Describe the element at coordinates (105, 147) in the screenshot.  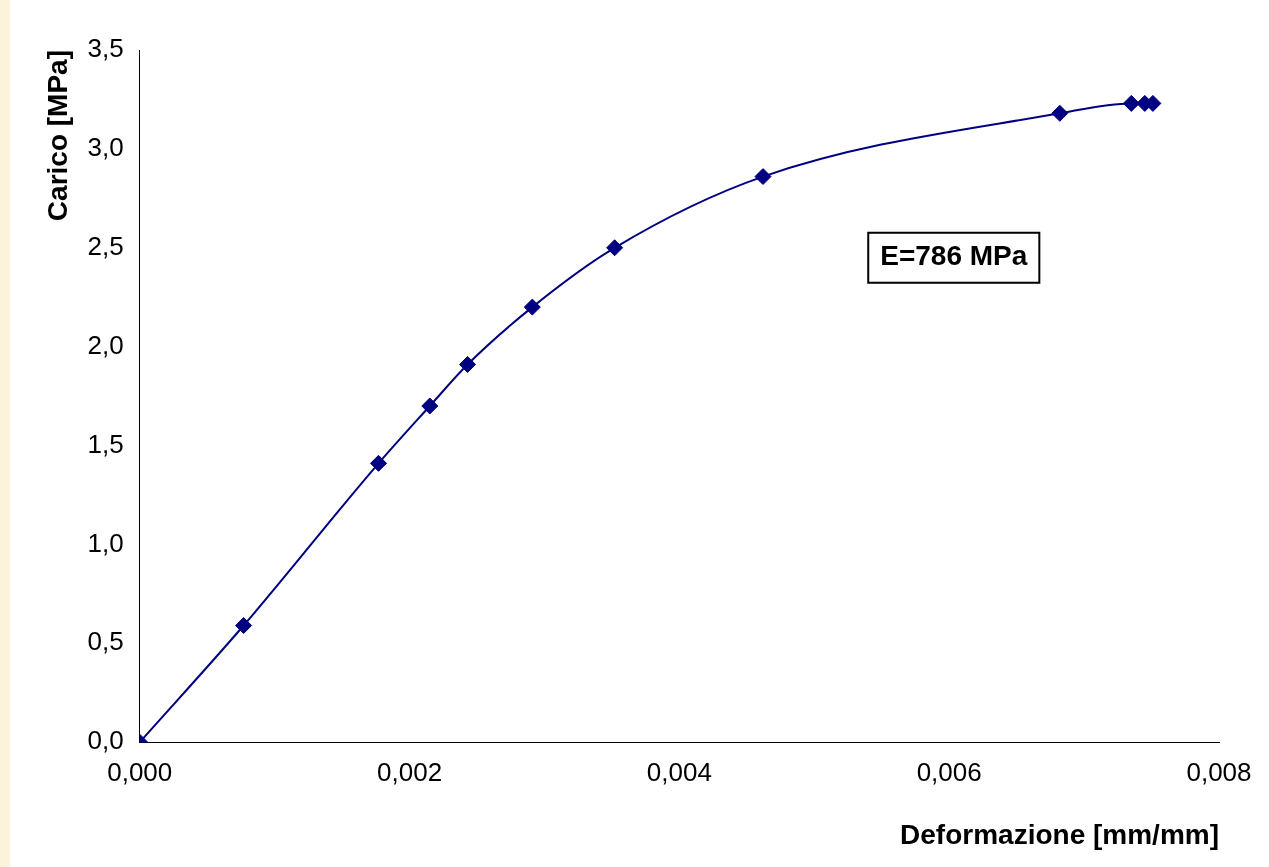
I see `y-tick-label: 3,0` at that location.